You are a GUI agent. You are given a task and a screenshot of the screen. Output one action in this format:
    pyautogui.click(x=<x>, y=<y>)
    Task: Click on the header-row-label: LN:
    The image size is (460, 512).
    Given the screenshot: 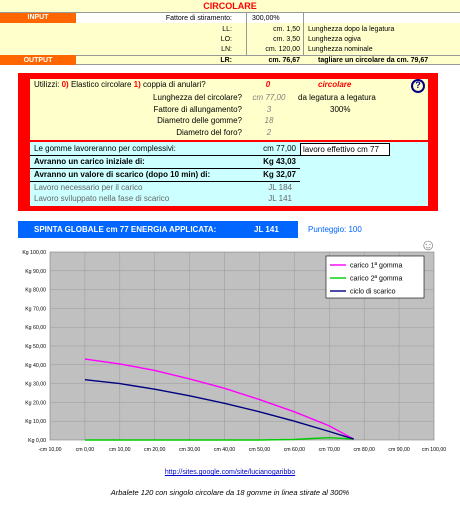 What is the action you would take?
    pyautogui.click(x=226, y=49)
    